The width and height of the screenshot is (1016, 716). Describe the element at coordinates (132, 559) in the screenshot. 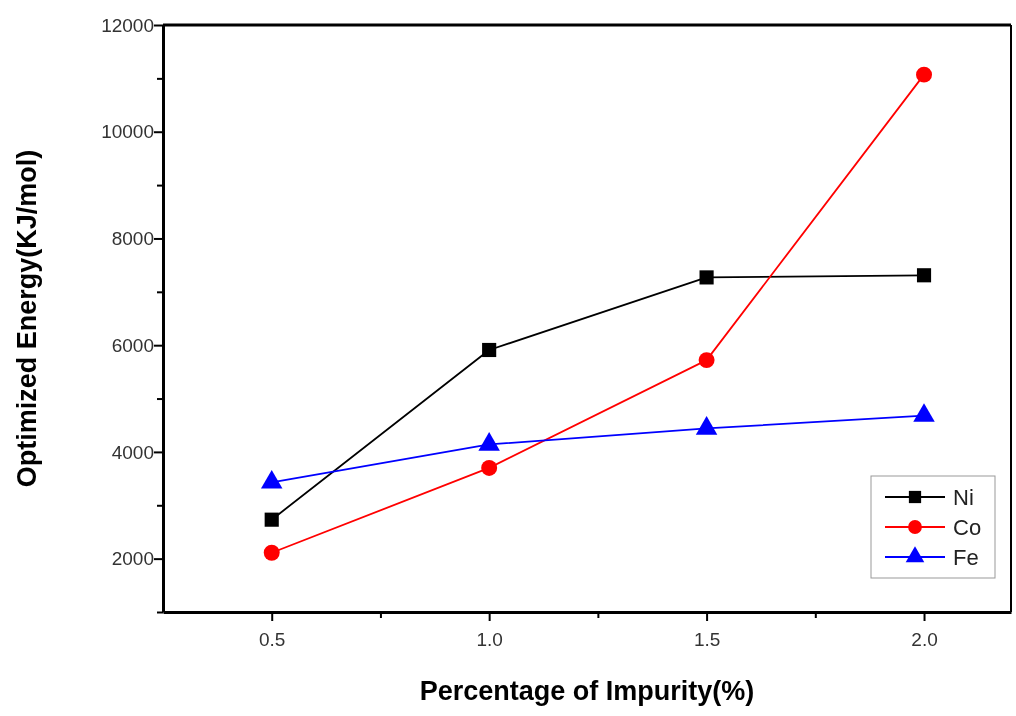

I see `y-tick-label: 2000` at that location.